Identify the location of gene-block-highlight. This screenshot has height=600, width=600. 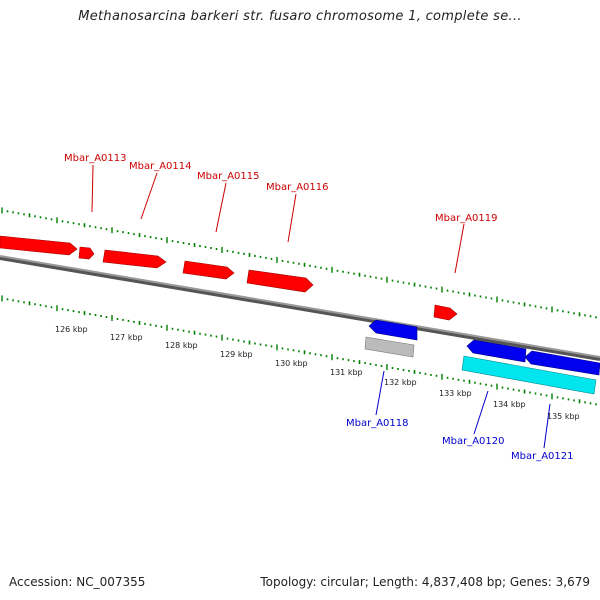
(529, 375).